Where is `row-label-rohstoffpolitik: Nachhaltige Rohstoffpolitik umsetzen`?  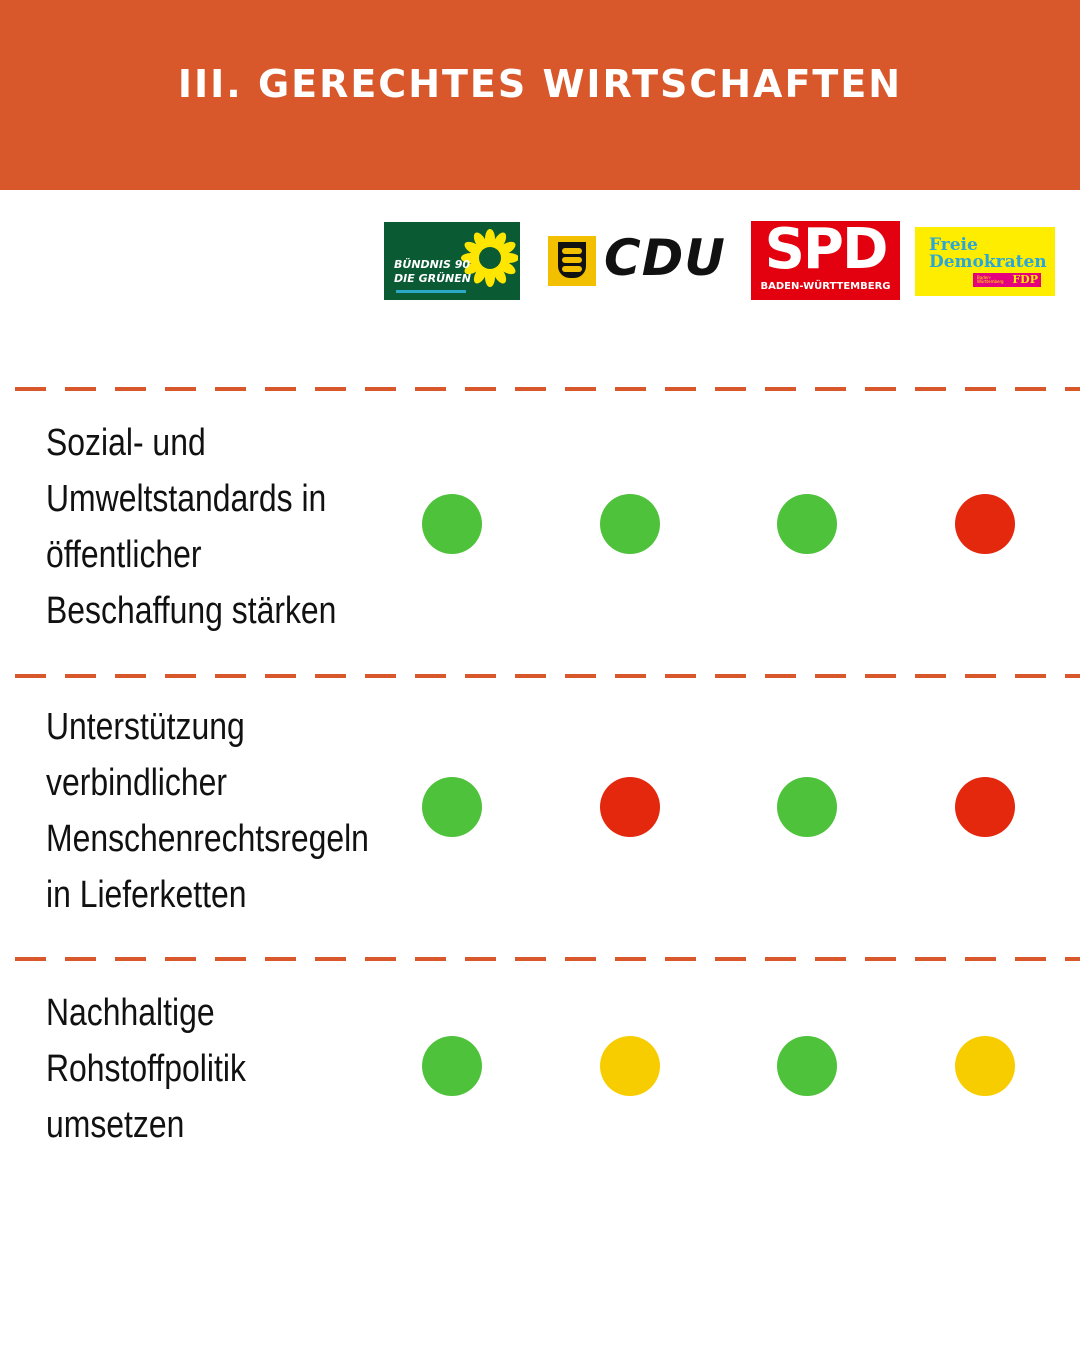
row-label-rohstoffpolitik: Nachhaltige Rohstoffpolitik umsetzen is located at coordinates (146, 1069).